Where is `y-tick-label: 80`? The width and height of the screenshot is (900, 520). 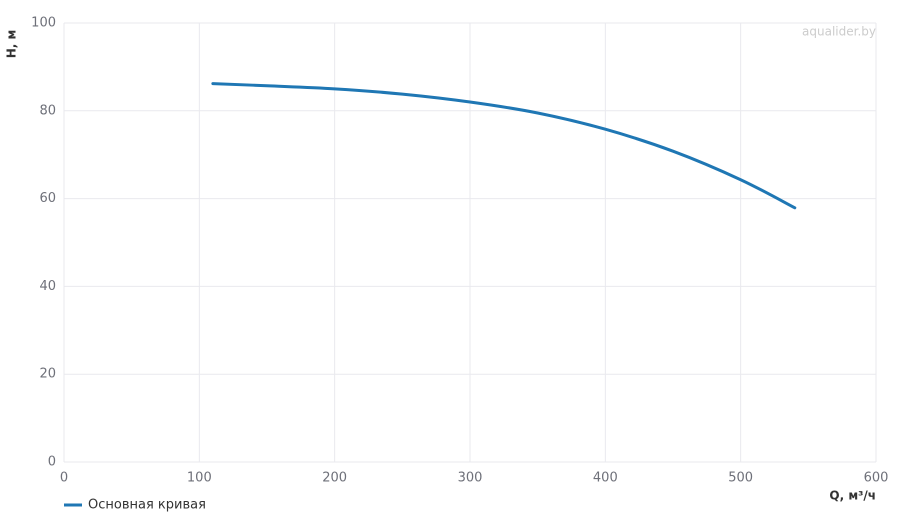 y-tick-label: 80 is located at coordinates (47, 110).